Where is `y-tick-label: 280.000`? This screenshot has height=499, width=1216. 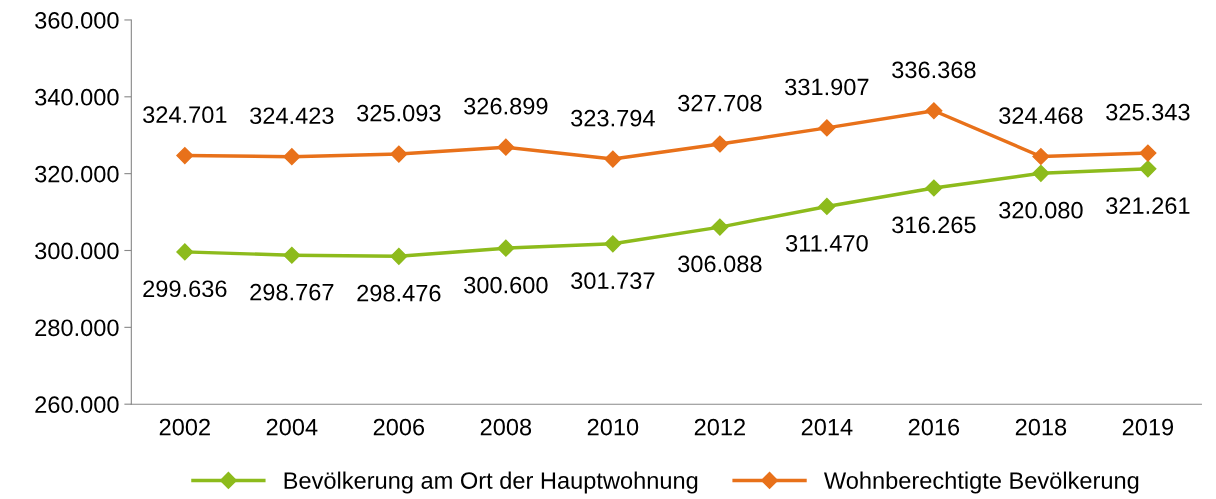 y-tick-label: 280.000 is located at coordinates (77, 328).